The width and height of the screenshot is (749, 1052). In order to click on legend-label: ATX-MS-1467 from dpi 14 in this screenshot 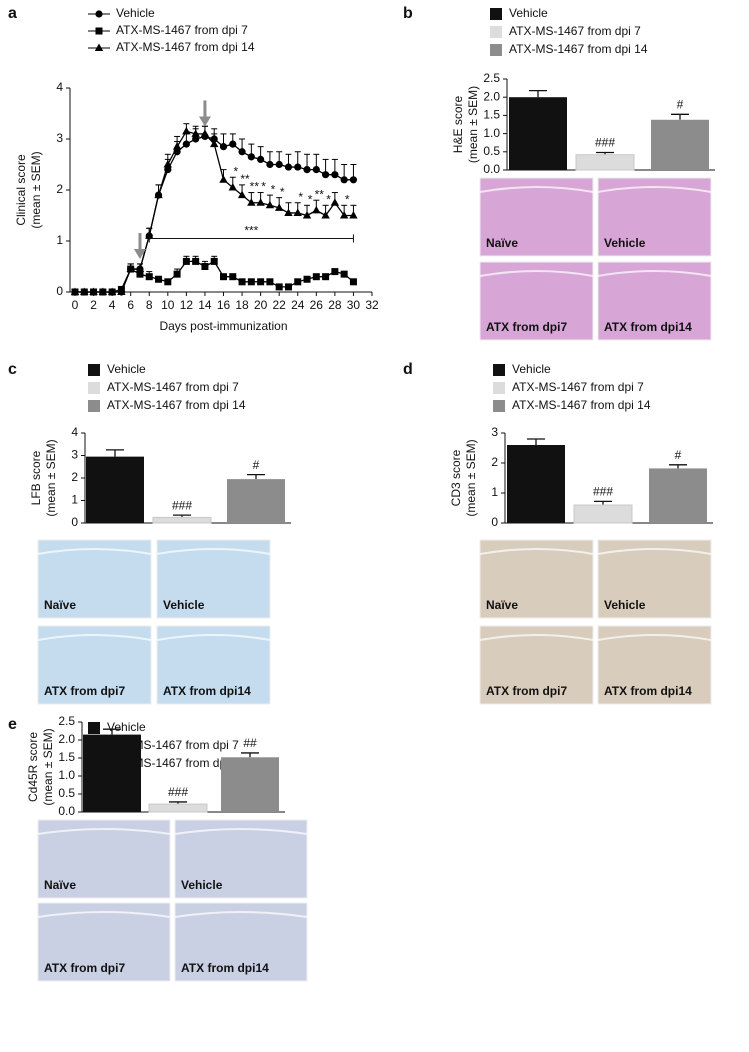, I will do `click(176, 763)`.